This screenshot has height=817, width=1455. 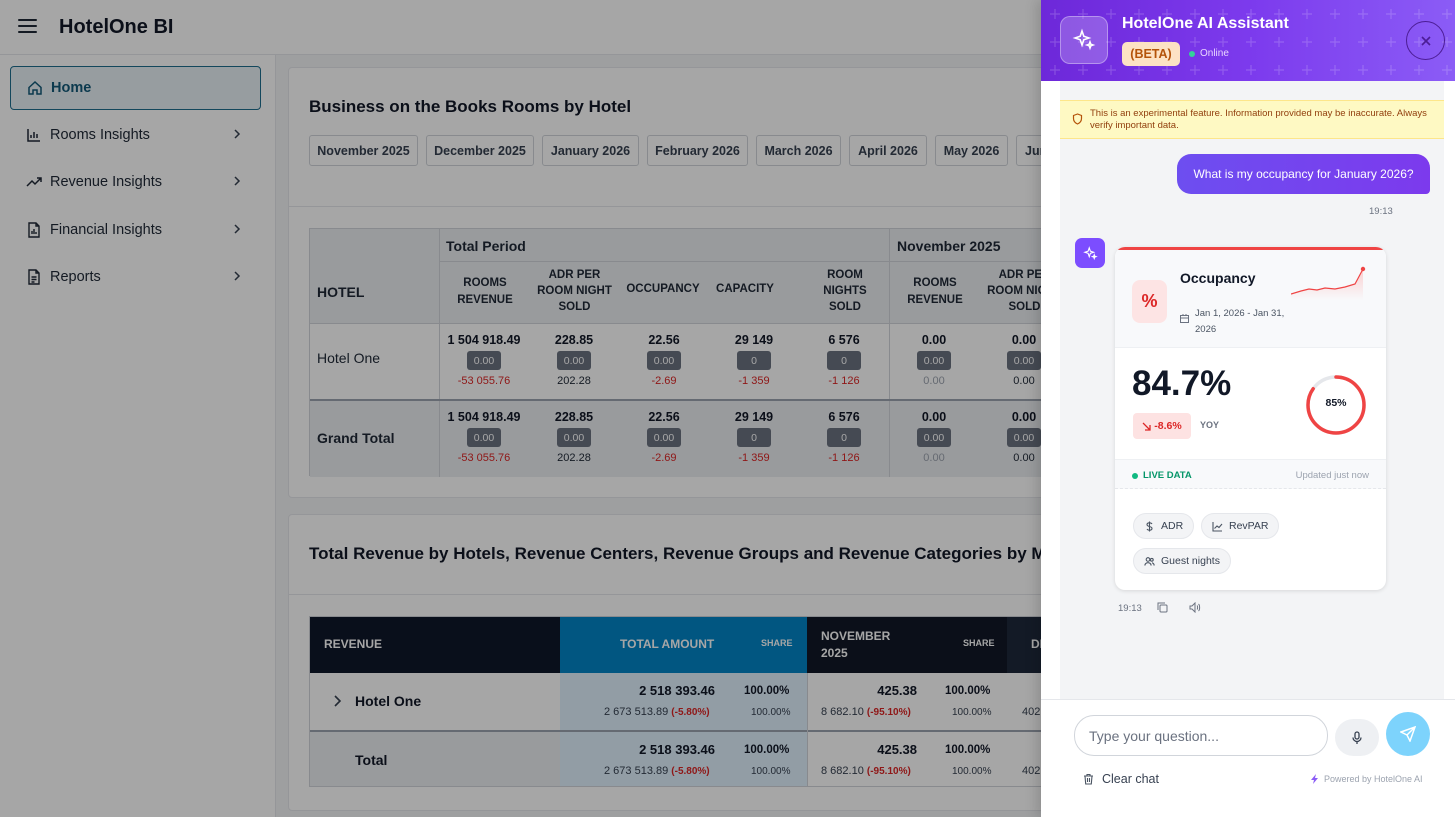 What do you see at coordinates (34, 277) in the screenshot?
I see `report-icon` at bounding box center [34, 277].